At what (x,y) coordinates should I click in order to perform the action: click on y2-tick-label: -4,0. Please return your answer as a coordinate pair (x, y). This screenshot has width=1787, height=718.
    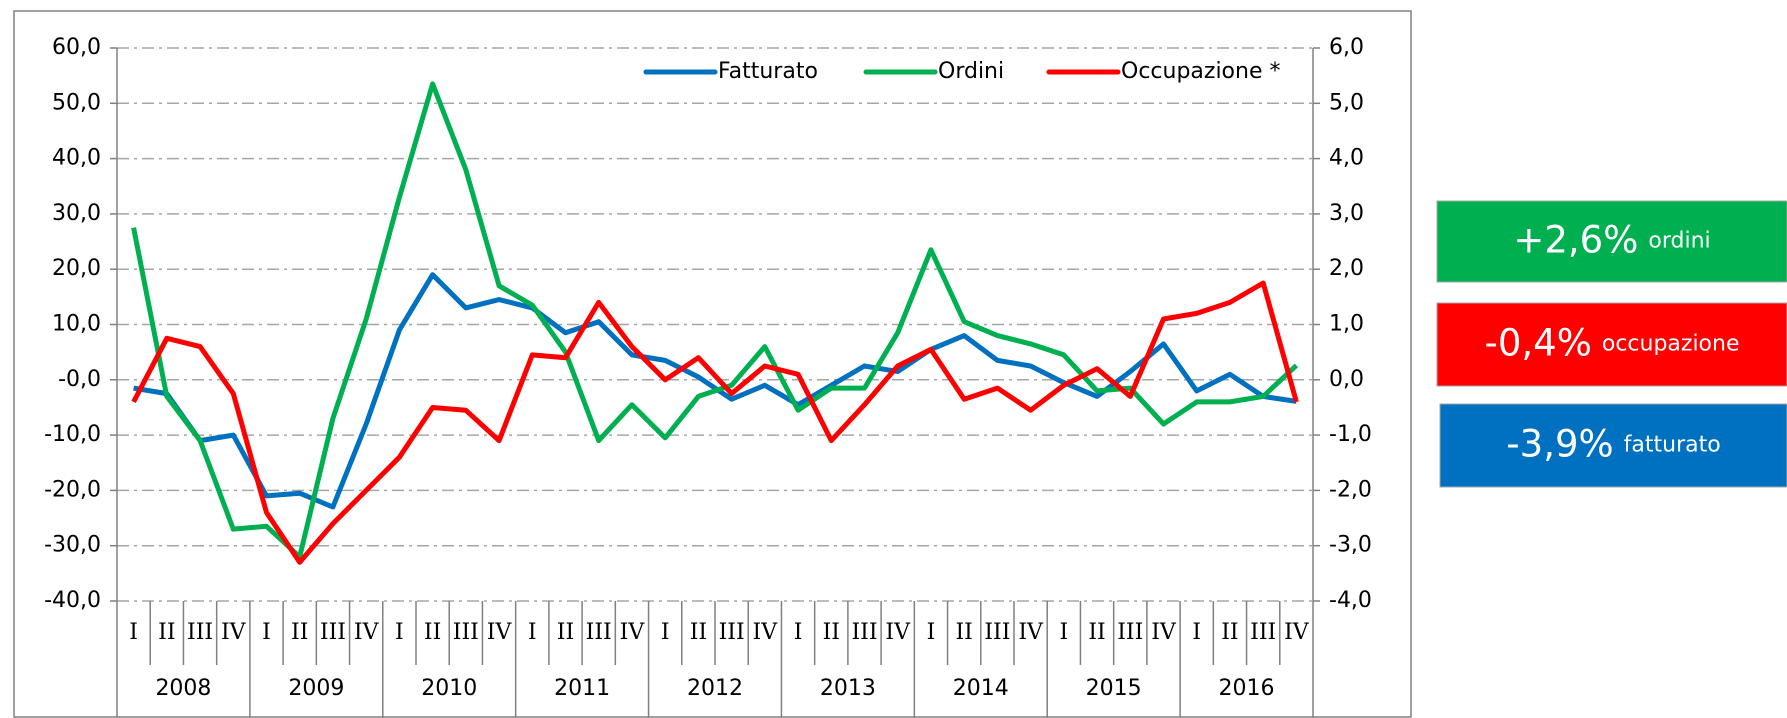
    Looking at the image, I should click on (1350, 600).